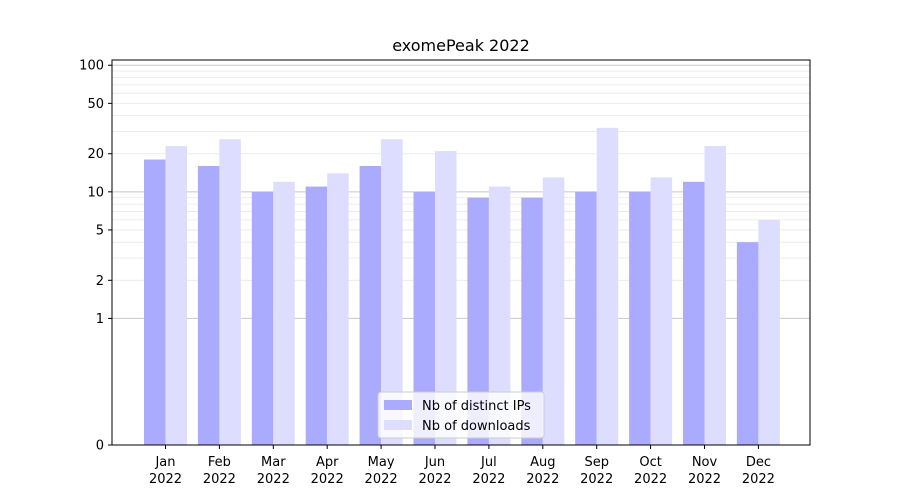 The height and width of the screenshot is (504, 900). What do you see at coordinates (100, 446) in the screenshot?
I see `y-tick-label: 0` at bounding box center [100, 446].